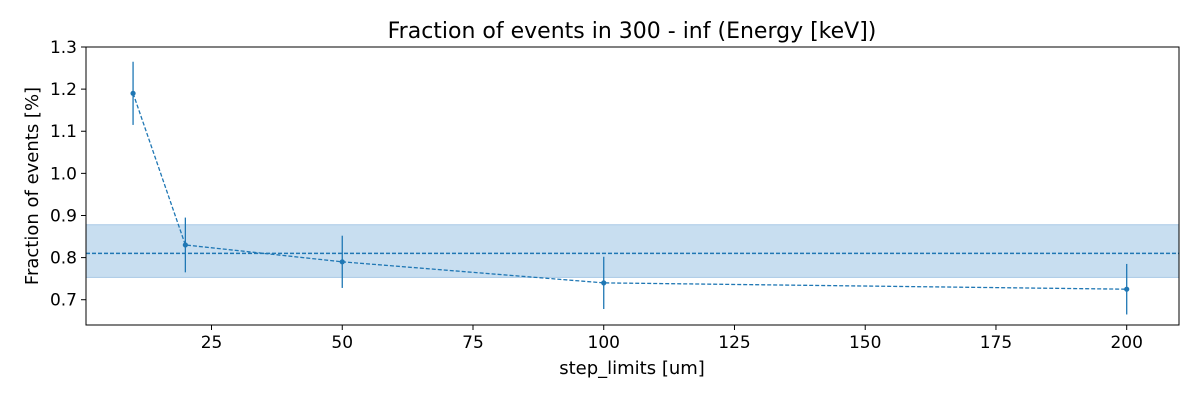 This screenshot has height=400, width=1200. I want to click on x-tick-label: 75, so click(473, 343).